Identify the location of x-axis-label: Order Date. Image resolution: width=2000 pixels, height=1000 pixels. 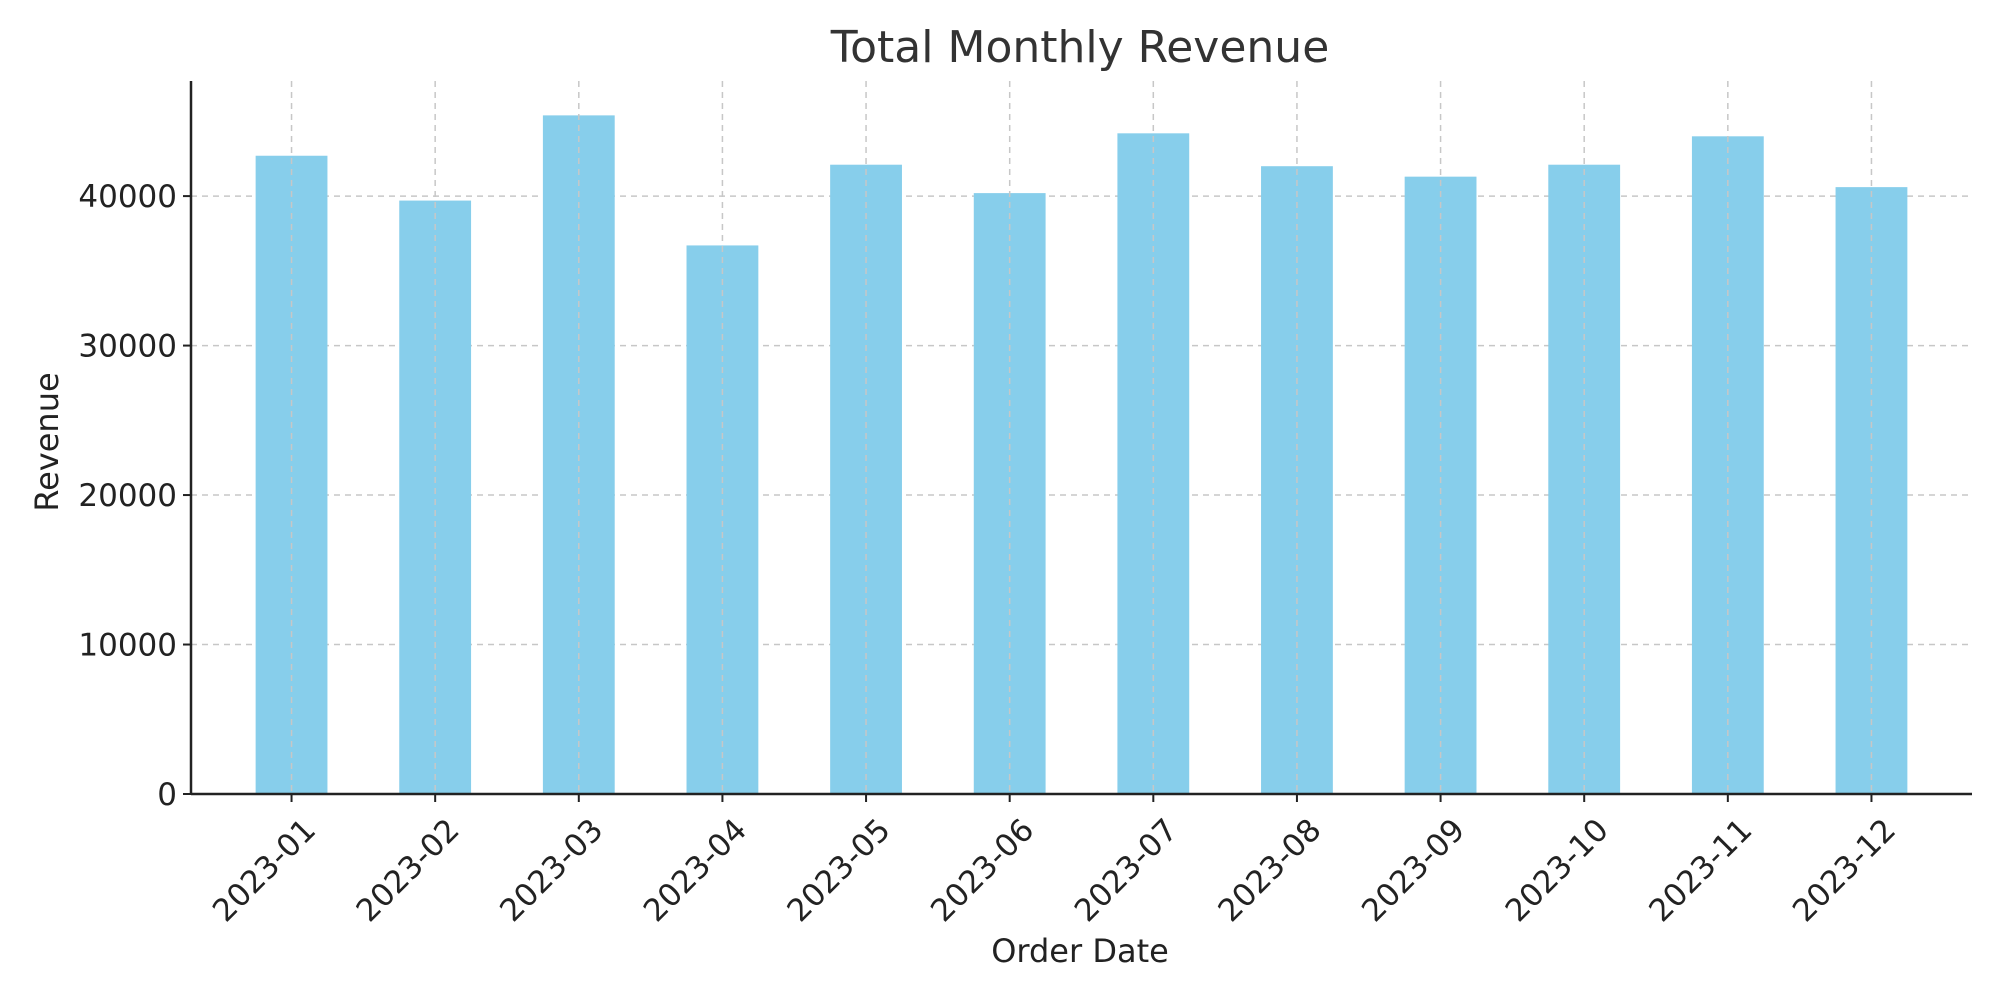
(1080, 951).